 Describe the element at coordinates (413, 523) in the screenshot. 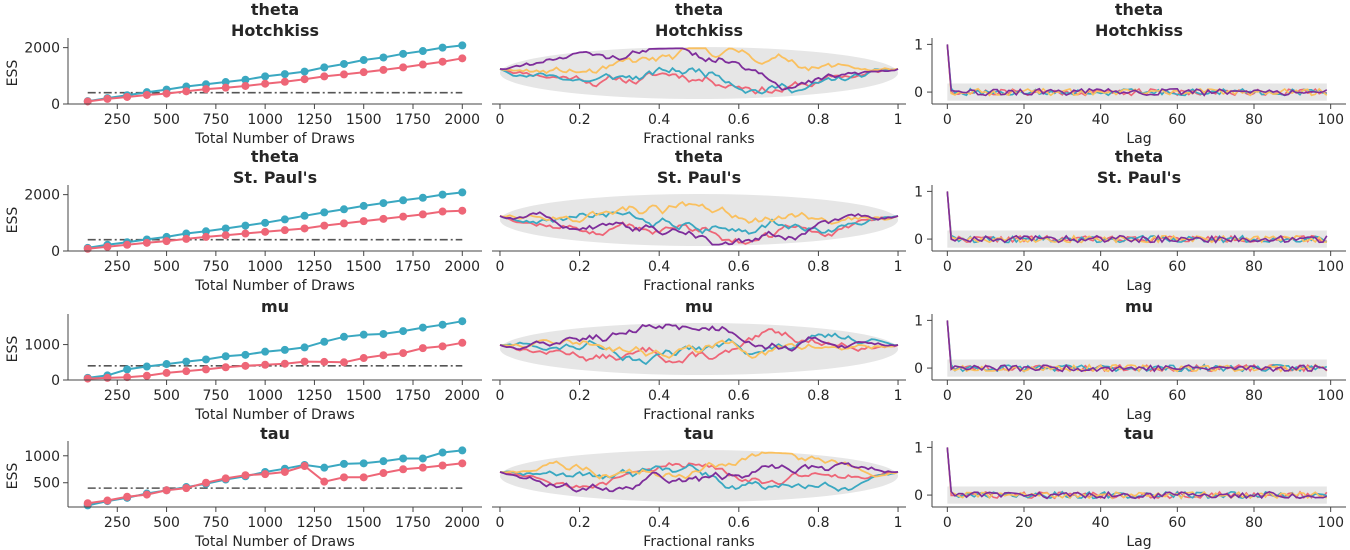

I see `x-tick-label: 1750` at that location.